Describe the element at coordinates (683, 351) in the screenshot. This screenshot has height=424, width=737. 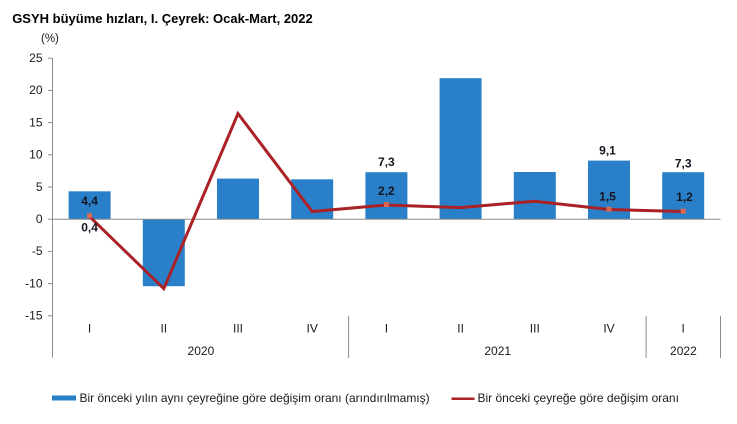
I see `svg-text: 2022` at that location.